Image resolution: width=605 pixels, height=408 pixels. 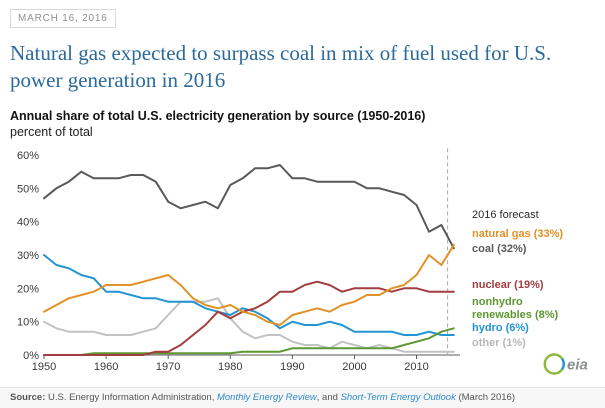 I want to click on source-label: Source:, so click(x=28, y=397).